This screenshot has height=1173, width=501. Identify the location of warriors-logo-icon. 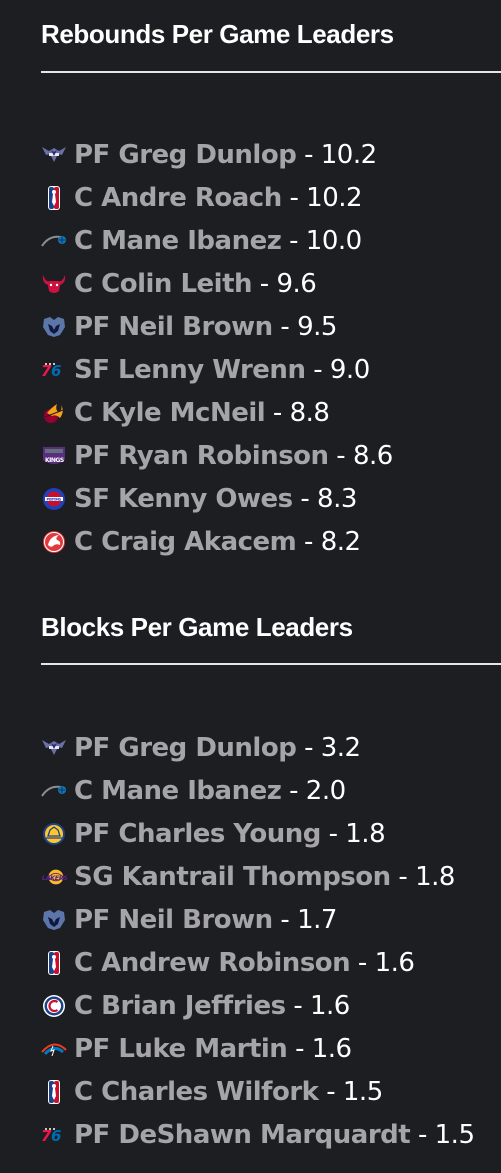
(54, 834).